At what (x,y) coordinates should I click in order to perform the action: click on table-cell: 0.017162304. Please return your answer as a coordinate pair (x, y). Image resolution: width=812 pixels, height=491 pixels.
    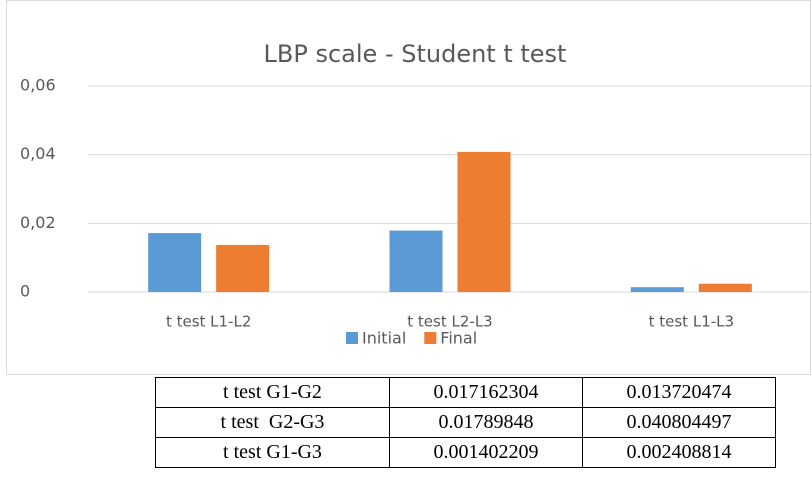
    Looking at the image, I should click on (486, 392).